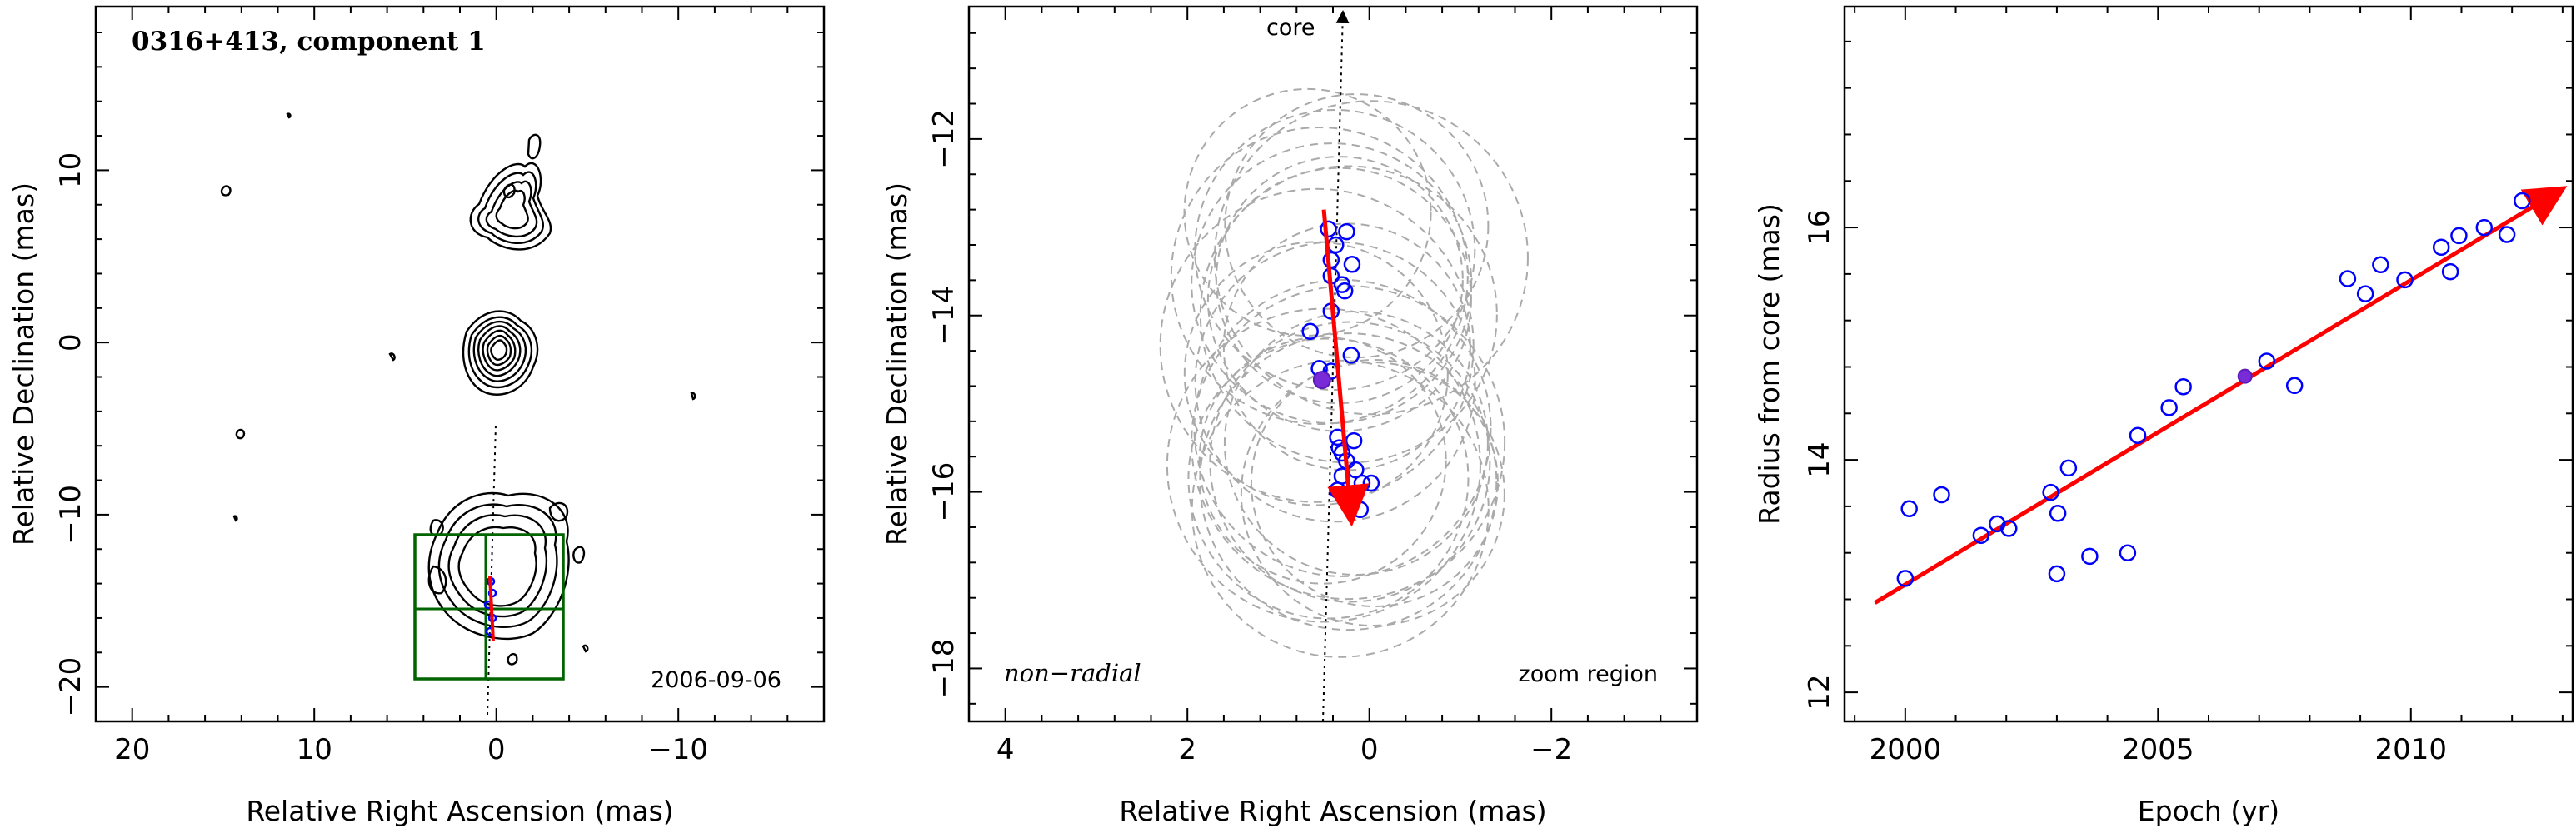 This screenshot has height=833, width=2576. Describe the element at coordinates (1345, 368) in the screenshot. I see `p2-motion-arrow` at that location.